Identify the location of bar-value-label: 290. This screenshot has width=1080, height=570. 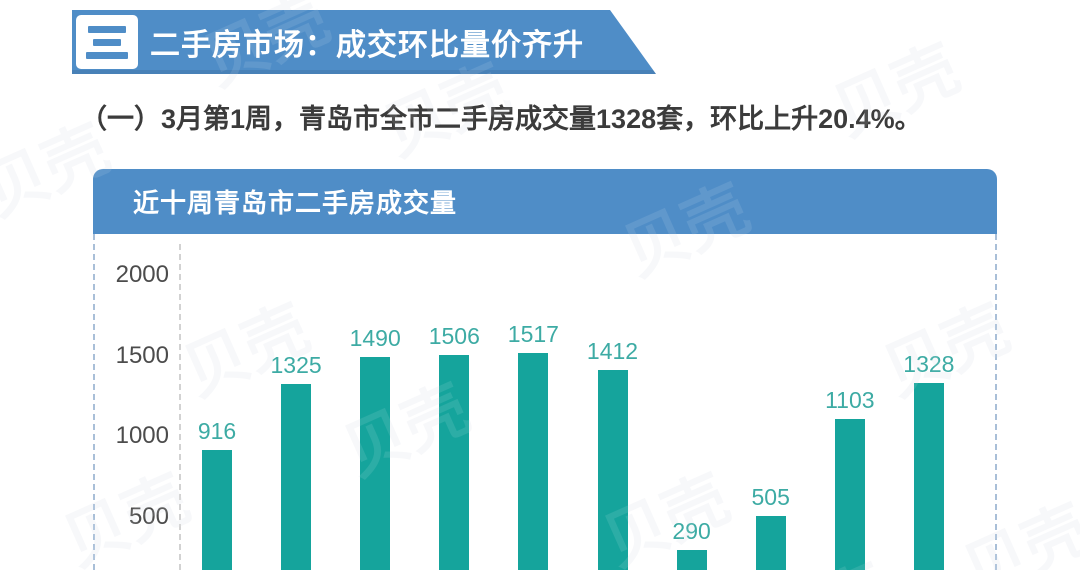
(691, 531).